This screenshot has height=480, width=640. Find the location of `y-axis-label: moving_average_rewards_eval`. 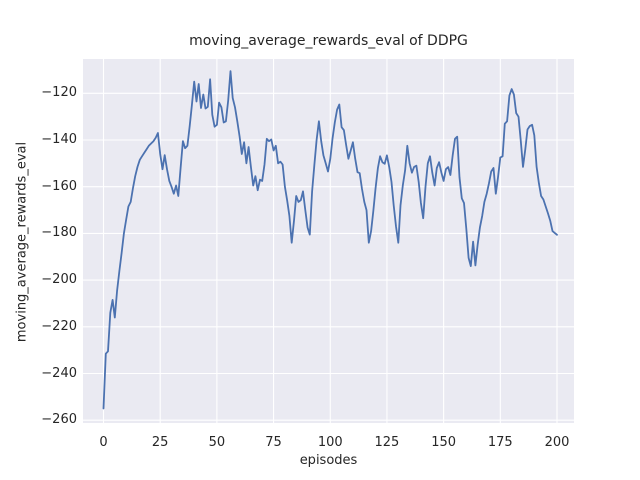

y-axis-label: moving_average_rewards_eval is located at coordinates (22, 242).